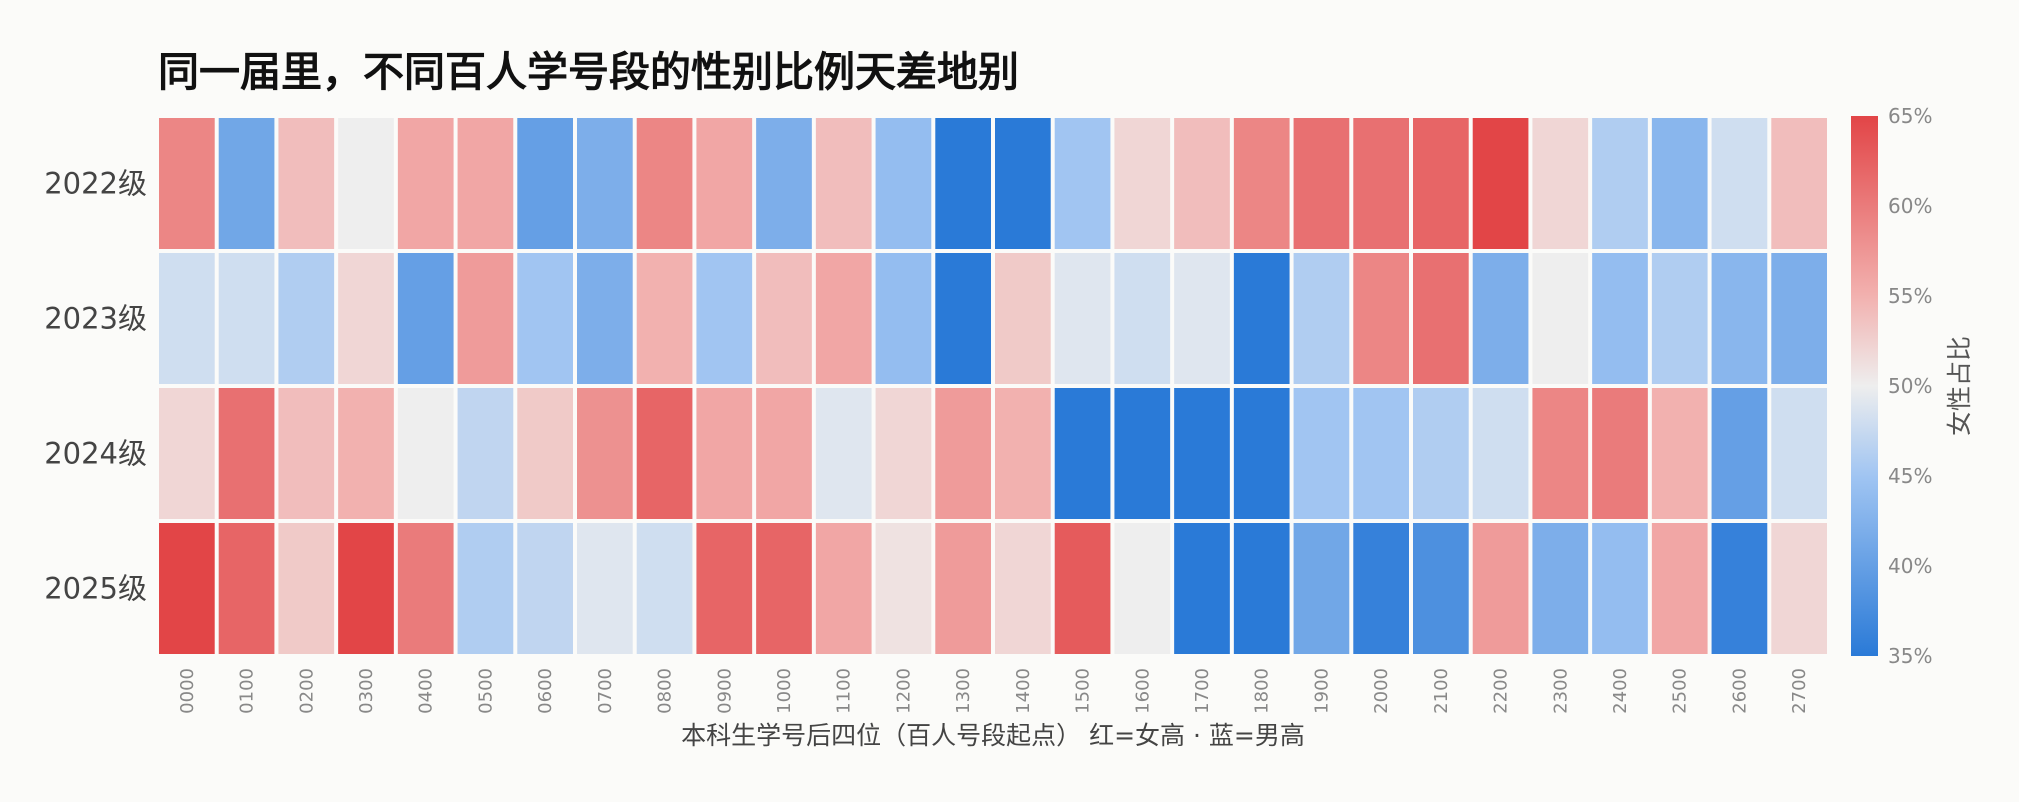 This screenshot has width=2019, height=802. I want to click on colorbar-label: 女性占比, so click(1959, 386).